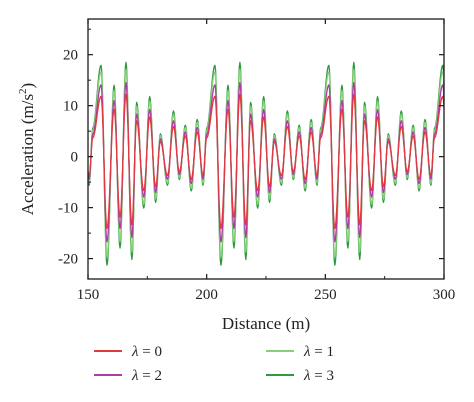 The width and height of the screenshot is (474, 402). I want to click on x-tick-label: 150, so click(88, 295).